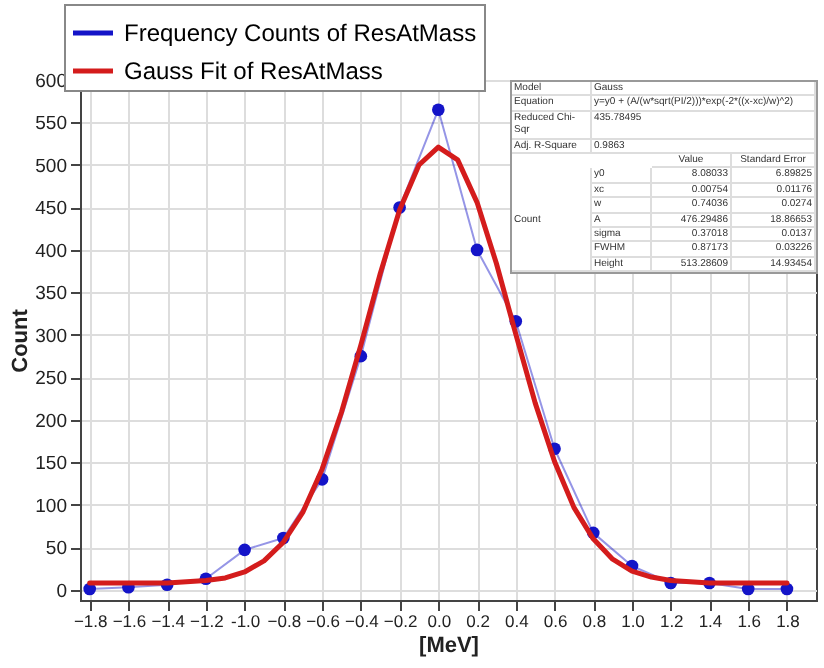  What do you see at coordinates (253, 71) in the screenshot?
I see `legend-label: Gauss Fit of ResAtMass` at bounding box center [253, 71].